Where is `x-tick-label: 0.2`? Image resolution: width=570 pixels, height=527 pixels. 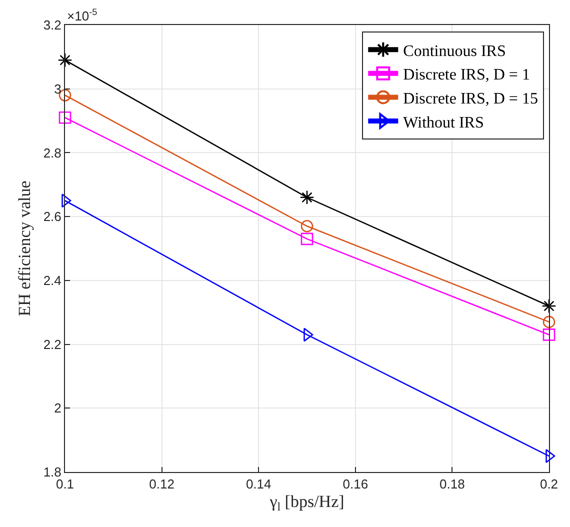
x-tick-label: 0.2 is located at coordinates (549, 484).